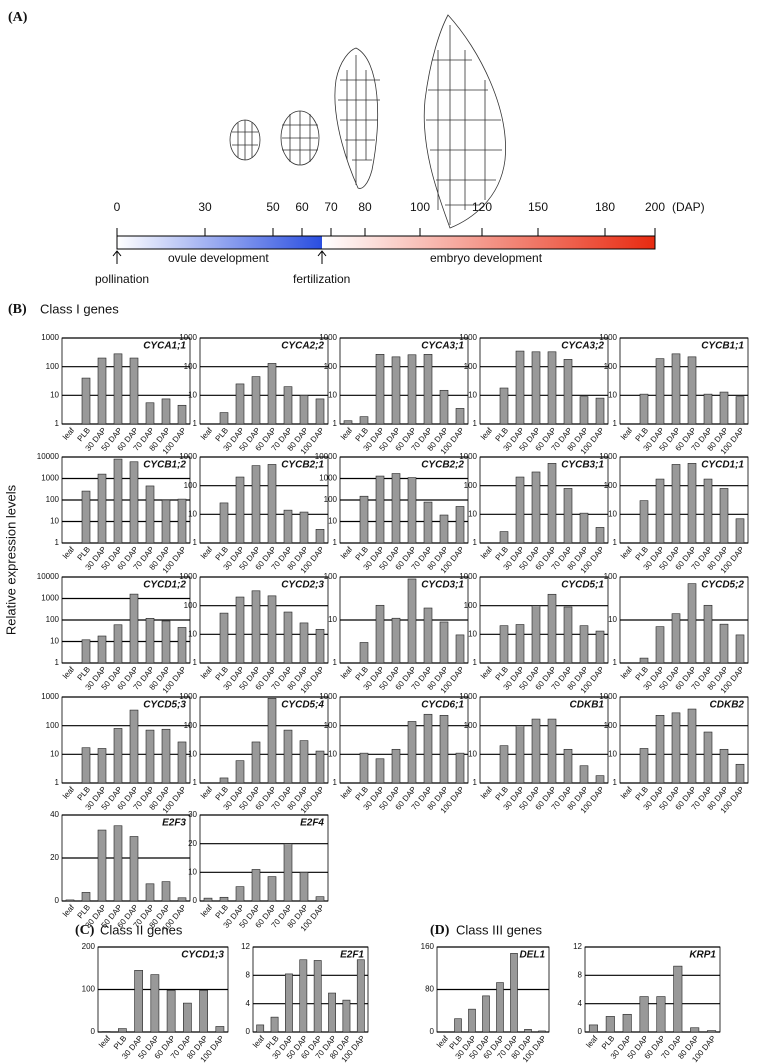  What do you see at coordinates (582, 346) in the screenshot?
I see `chart-title: CYCA3;2` at bounding box center [582, 346].